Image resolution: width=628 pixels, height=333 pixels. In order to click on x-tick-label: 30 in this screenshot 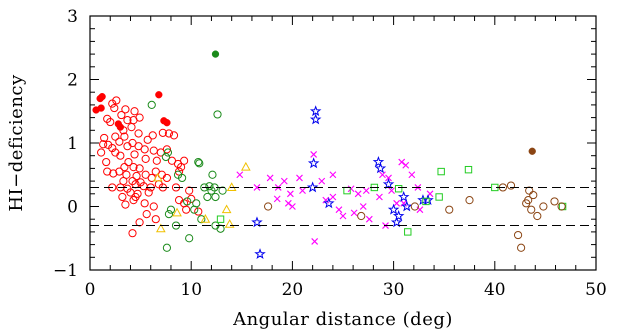, I will do `click(394, 290)`.